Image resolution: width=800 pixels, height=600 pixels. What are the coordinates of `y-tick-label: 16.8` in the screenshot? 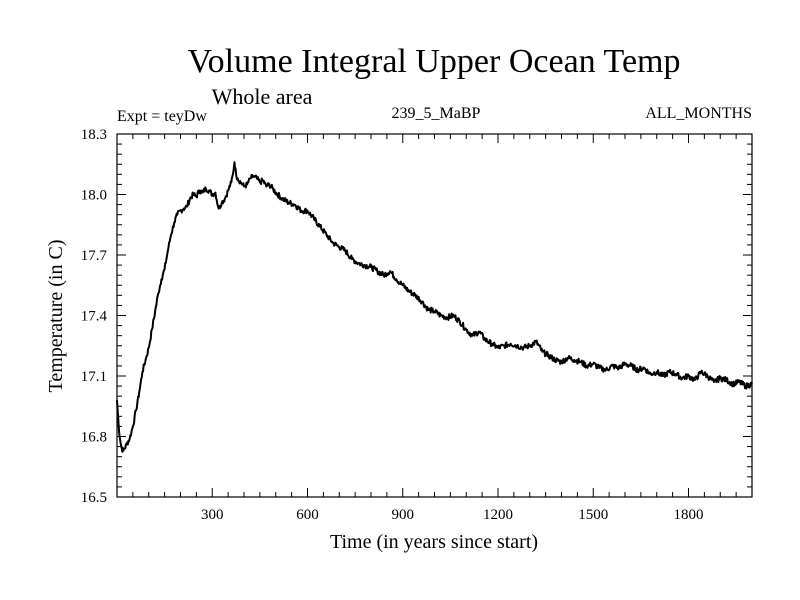 It's located at (94, 438).